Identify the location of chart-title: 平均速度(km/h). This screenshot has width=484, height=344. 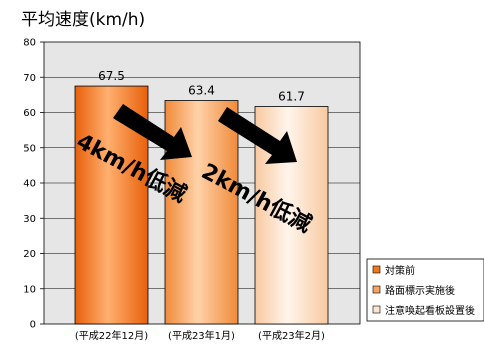
(83, 20).